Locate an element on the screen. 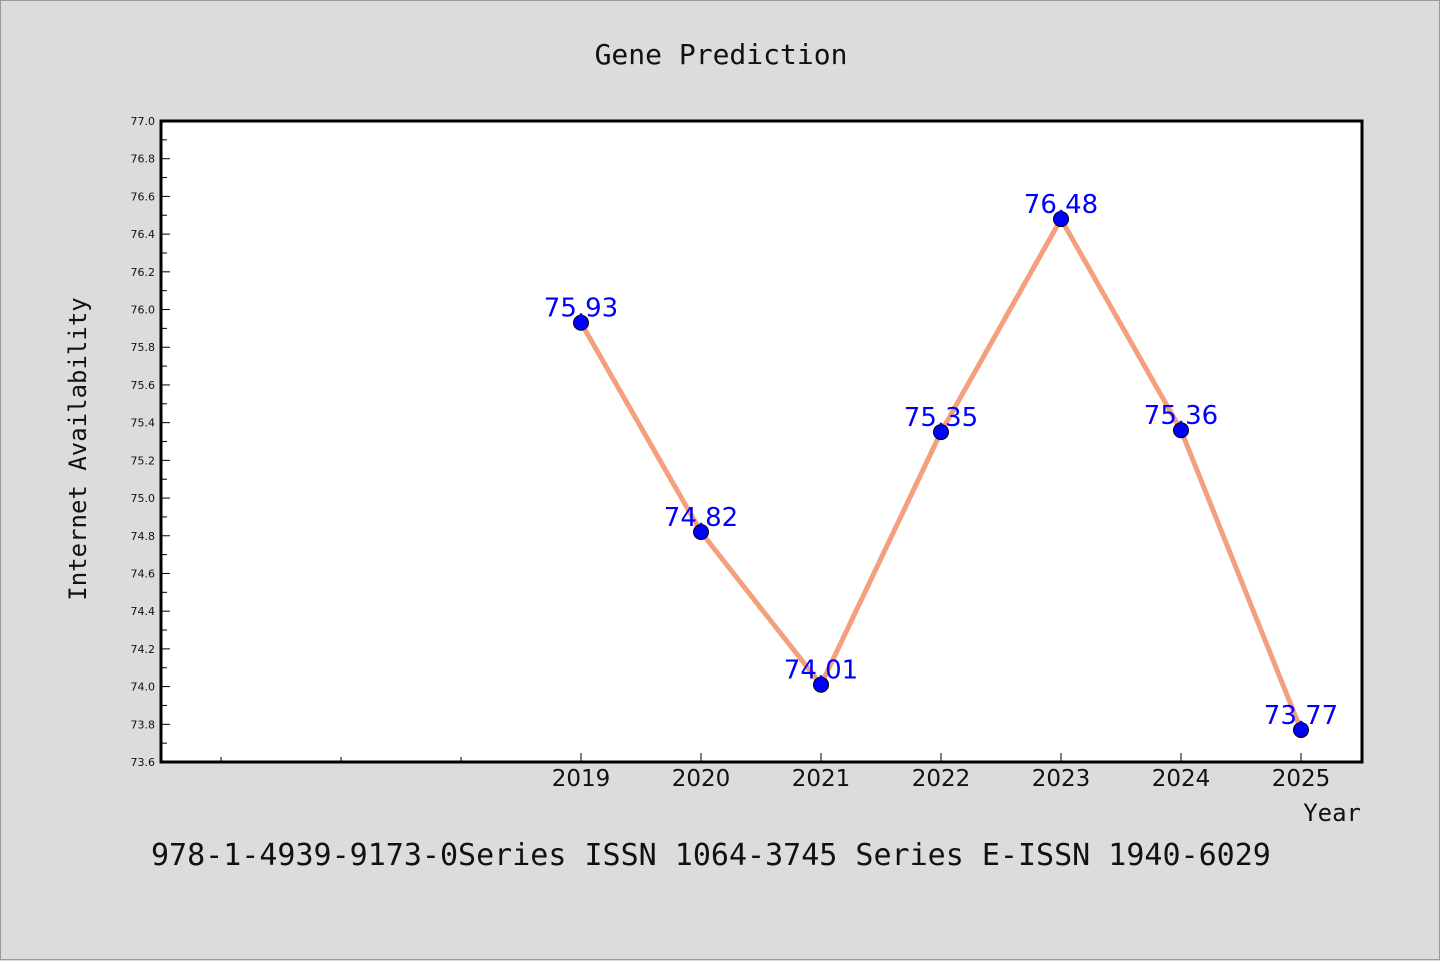 This screenshot has width=1440, height=961. y-tick-label: 76.8 is located at coordinates (143, 159).